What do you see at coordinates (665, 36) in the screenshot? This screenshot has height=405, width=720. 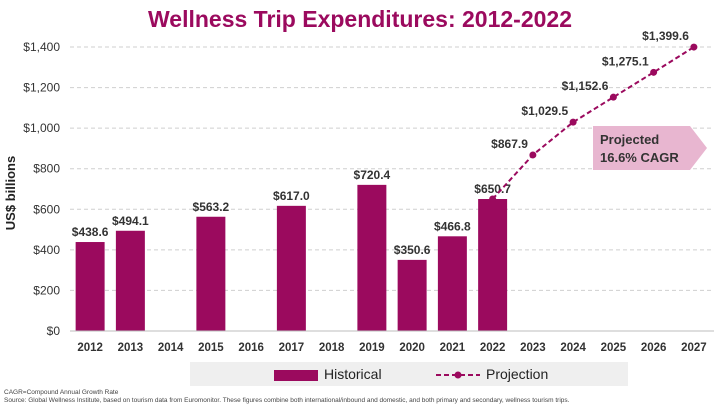 I see `projection-data-label: $1,399.6` at bounding box center [665, 36].